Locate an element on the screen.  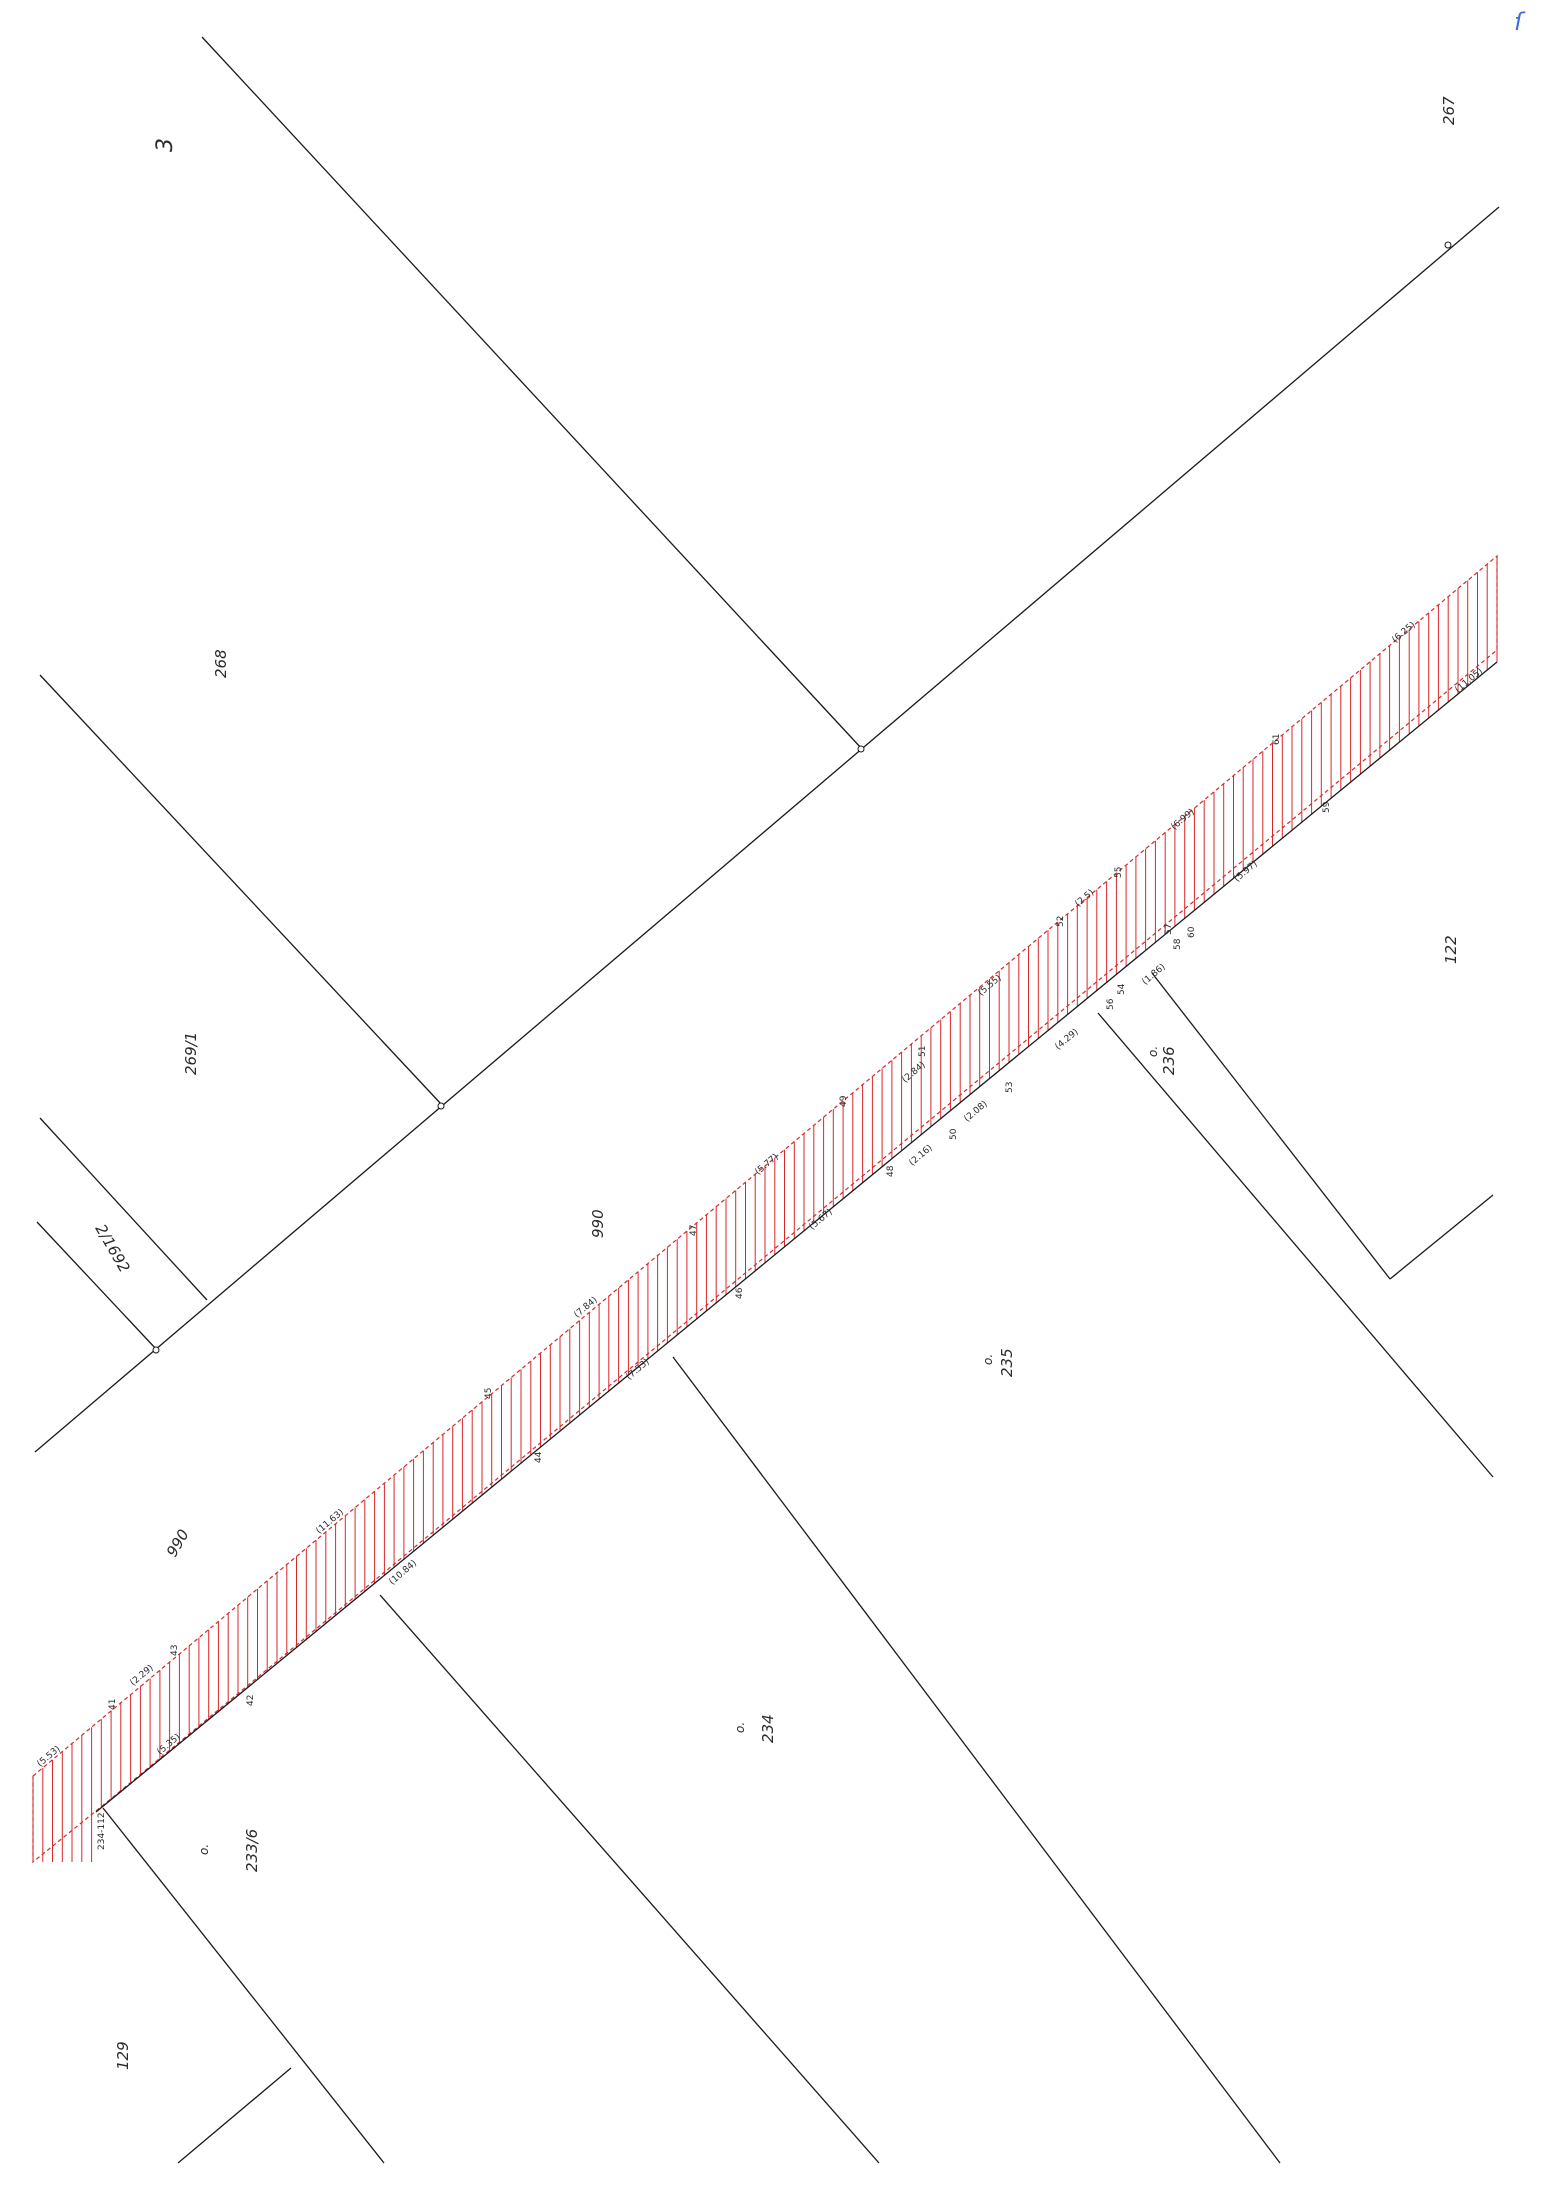
parcel-line-233-6-west is located at coordinates (243, 1985).